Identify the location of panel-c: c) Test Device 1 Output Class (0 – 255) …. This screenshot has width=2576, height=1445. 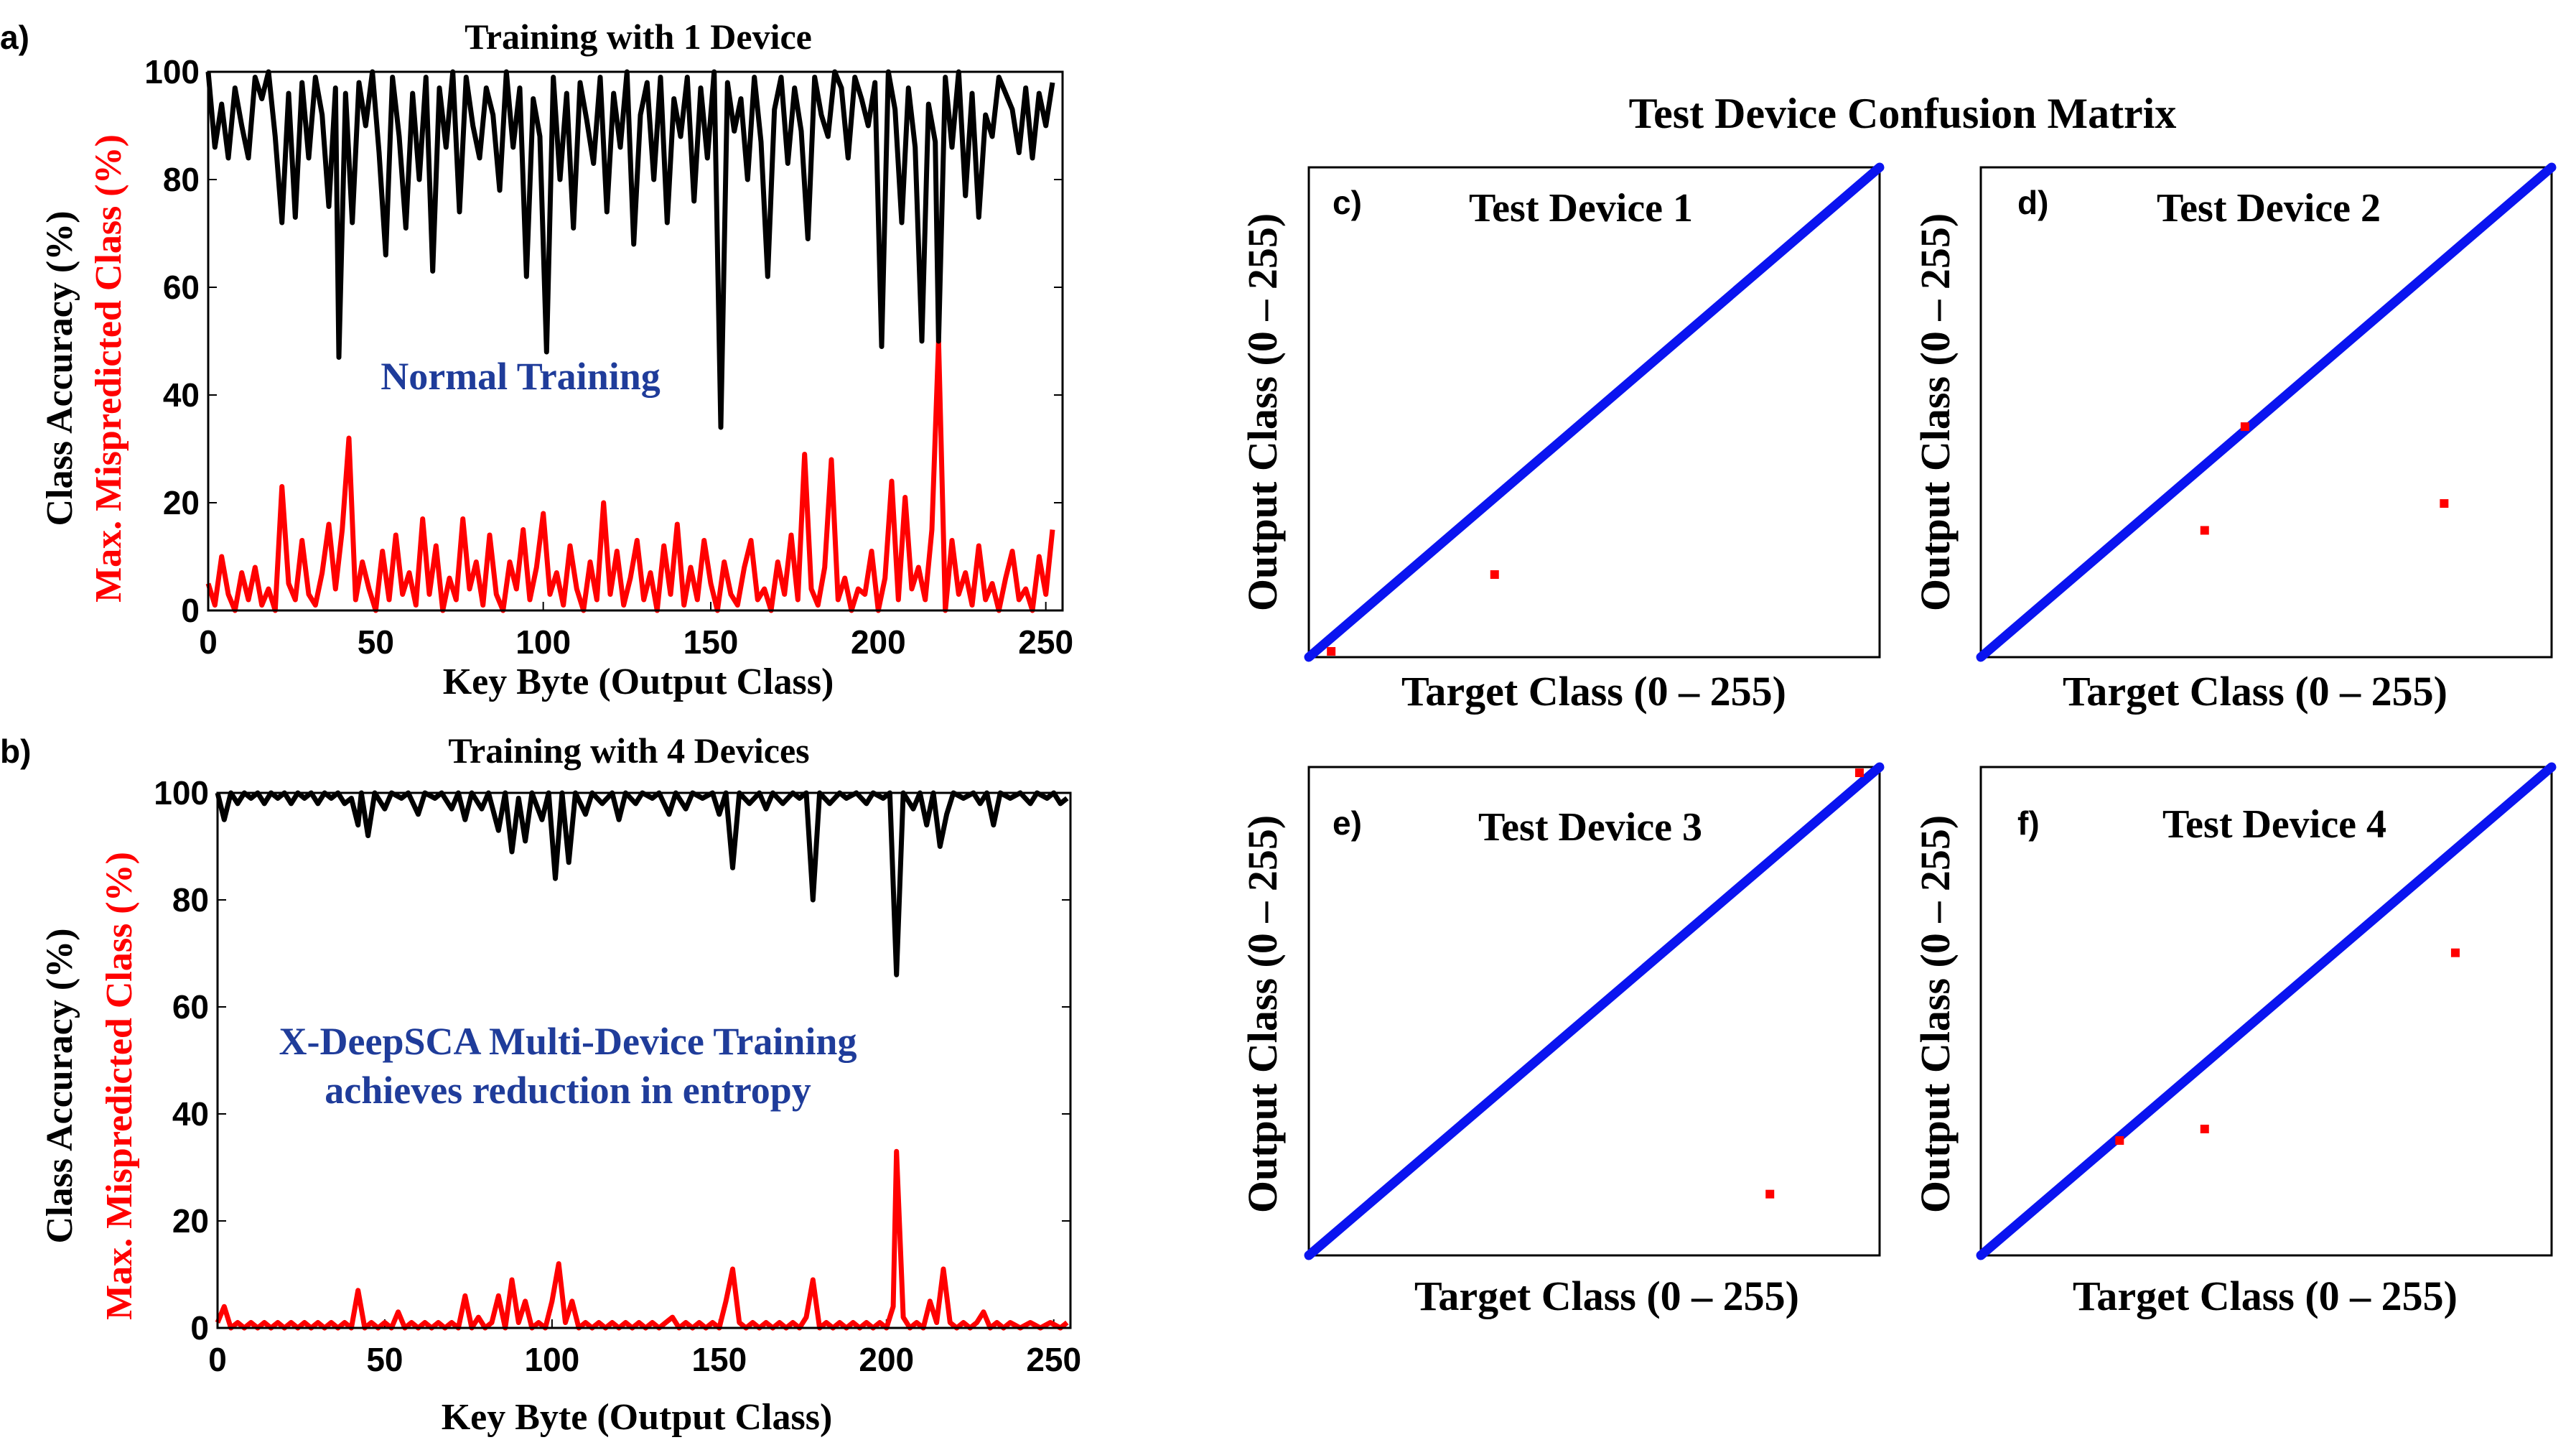
(1562, 438).